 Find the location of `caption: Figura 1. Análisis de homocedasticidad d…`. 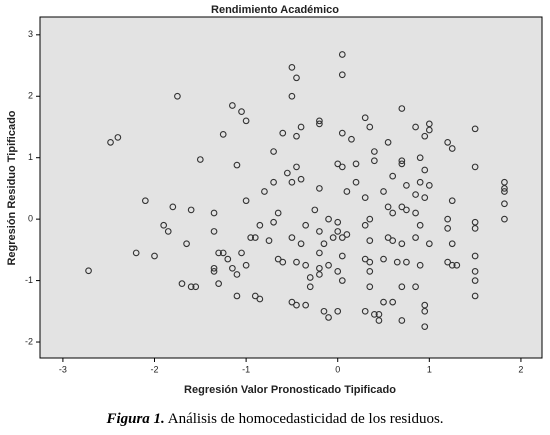

caption: Figura 1. Análisis de homocedasticidad d… is located at coordinates (274, 419).